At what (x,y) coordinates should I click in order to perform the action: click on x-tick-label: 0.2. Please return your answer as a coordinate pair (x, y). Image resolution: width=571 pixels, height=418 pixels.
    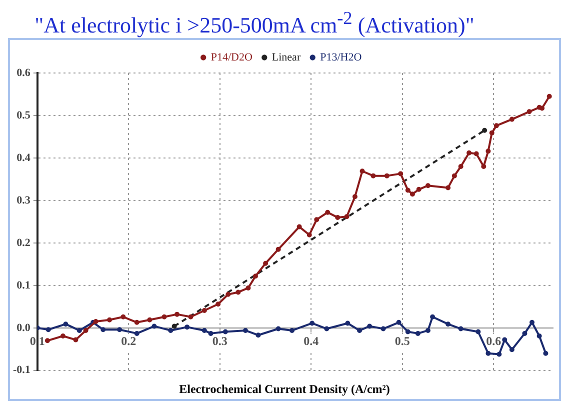
    Looking at the image, I should click on (128, 341).